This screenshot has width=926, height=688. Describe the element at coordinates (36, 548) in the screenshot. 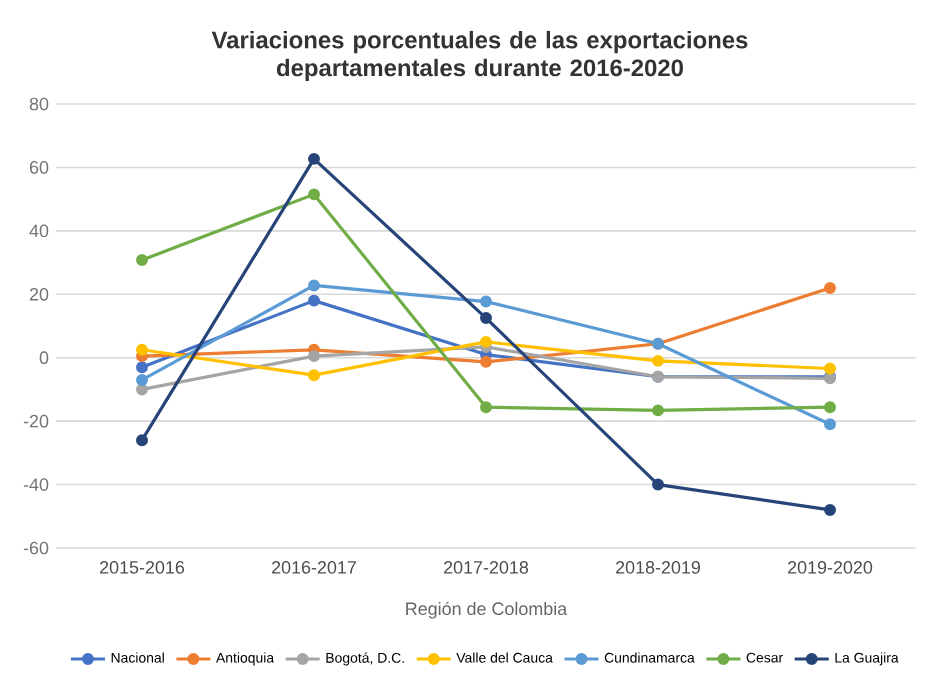

I see `y-tick-label: -60` at that location.